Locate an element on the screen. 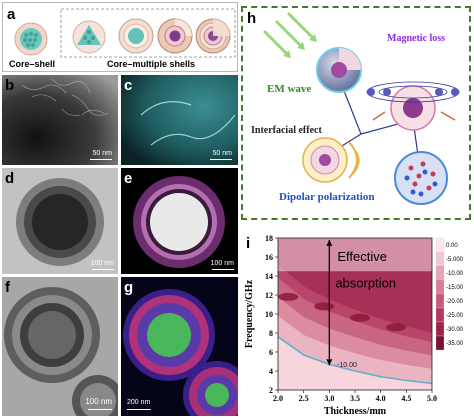 The image size is (474, 418). y-tick-label: 6 is located at coordinates (271, 352).